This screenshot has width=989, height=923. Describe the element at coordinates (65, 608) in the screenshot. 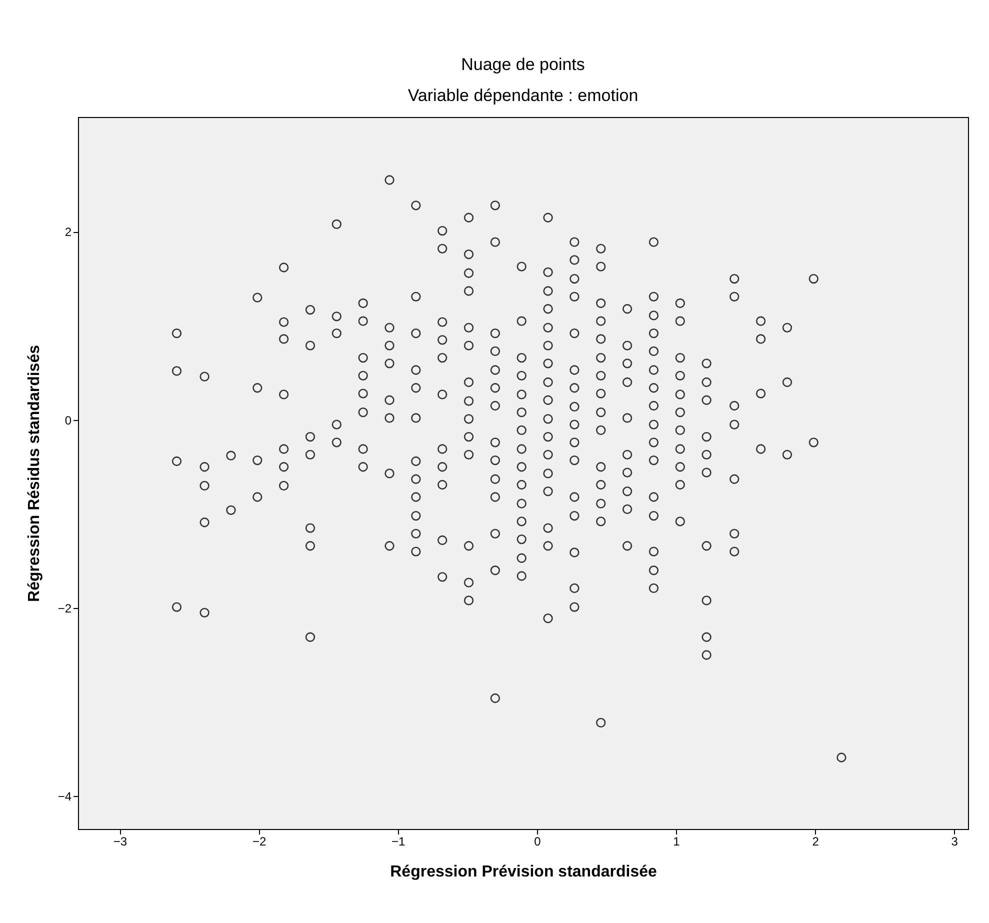

I see `y-tick-label: −2` at that location.